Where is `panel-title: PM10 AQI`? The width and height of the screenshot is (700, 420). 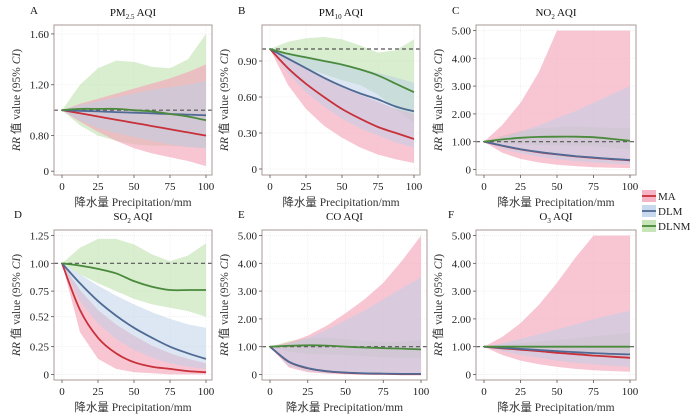 panel-title: PM10 AQI is located at coordinates (341, 14).